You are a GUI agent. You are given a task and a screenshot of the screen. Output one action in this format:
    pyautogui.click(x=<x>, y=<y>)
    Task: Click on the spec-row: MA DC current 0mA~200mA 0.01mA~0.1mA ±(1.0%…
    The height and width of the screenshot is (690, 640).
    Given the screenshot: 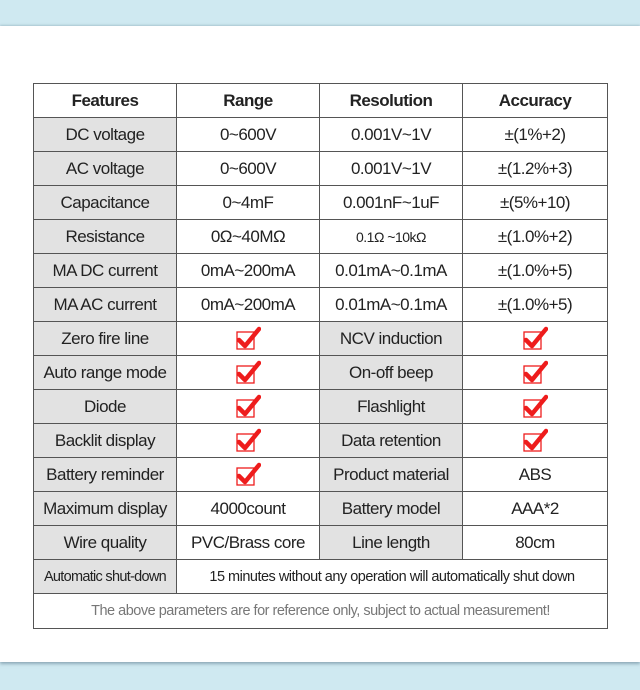 What is the action you would take?
    pyautogui.click(x=320, y=270)
    